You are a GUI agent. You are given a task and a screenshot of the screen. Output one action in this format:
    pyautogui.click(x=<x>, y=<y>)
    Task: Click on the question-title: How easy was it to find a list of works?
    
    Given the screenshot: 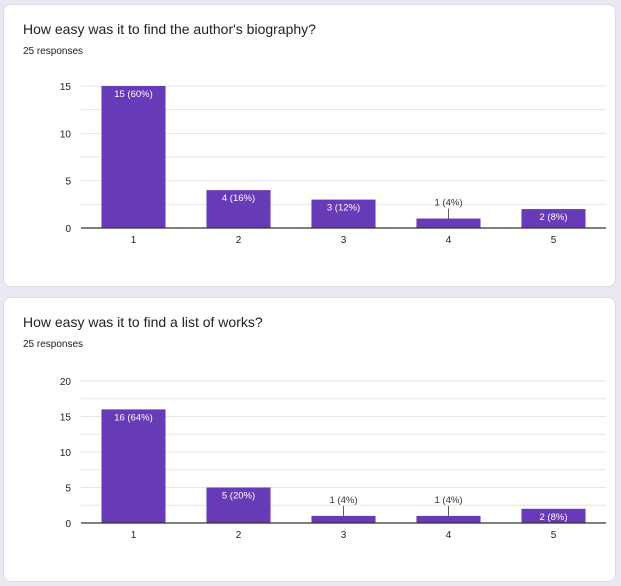 What is the action you would take?
    pyautogui.click(x=143, y=322)
    